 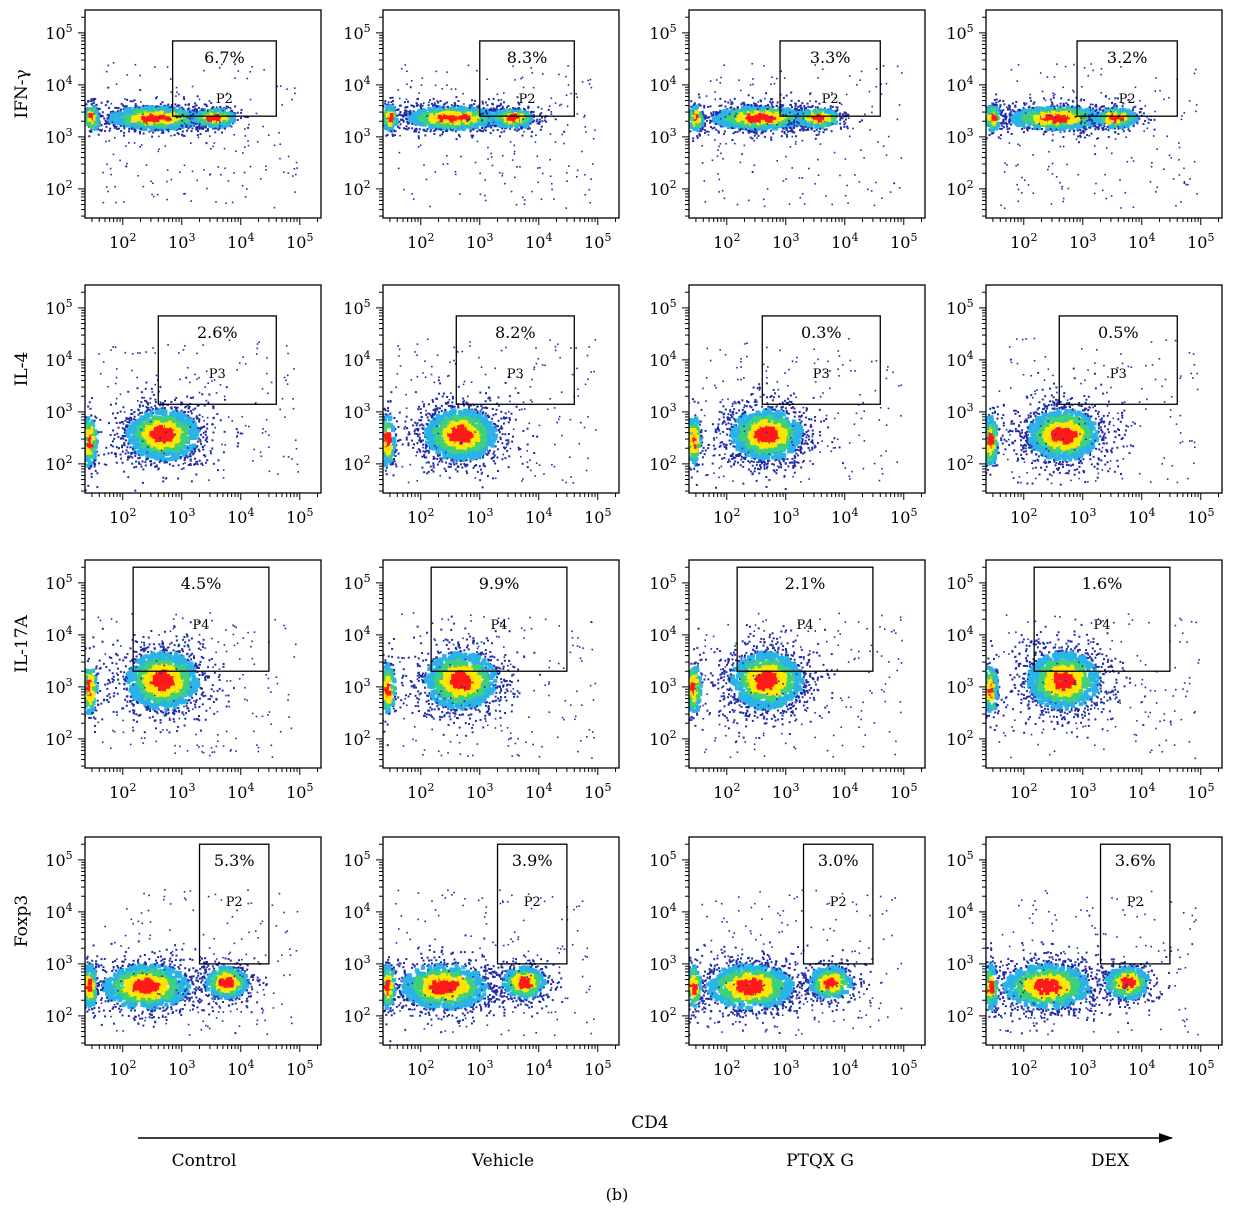 I want to click on panel-ifn-vehicle: 102 103 104 105 102 103 104 105 8.3% P2, so click(x=481, y=130).